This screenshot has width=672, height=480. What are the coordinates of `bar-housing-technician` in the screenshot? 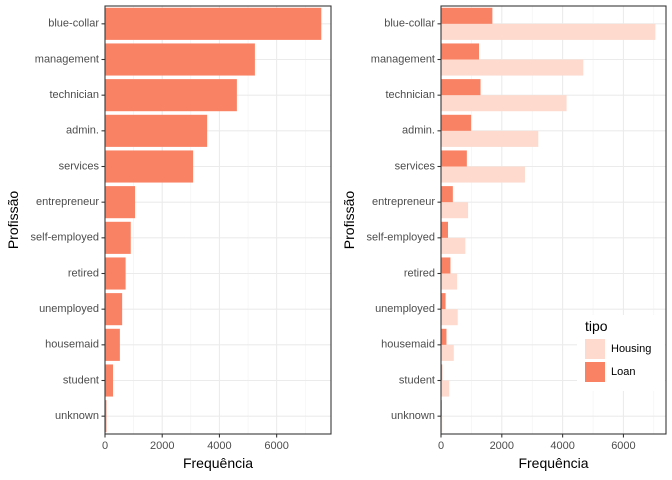 It's located at (504, 103).